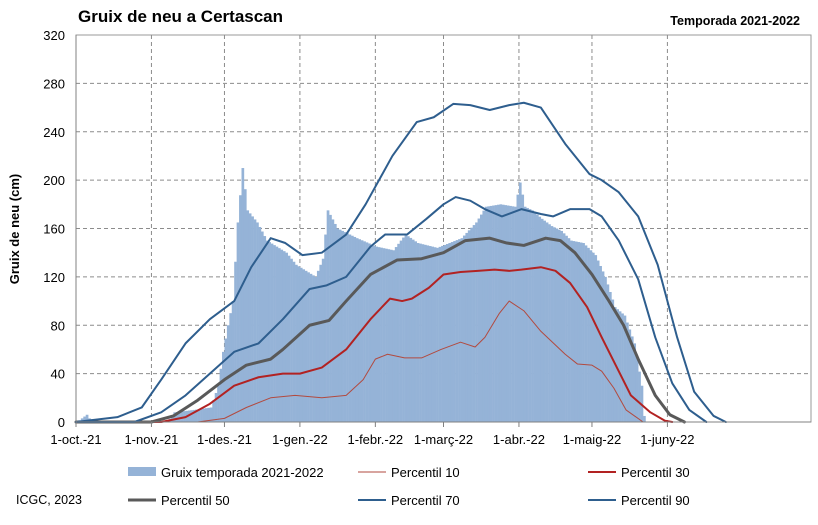  What do you see at coordinates (58, 374) in the screenshot?
I see `y-tick-label: 40` at bounding box center [58, 374].